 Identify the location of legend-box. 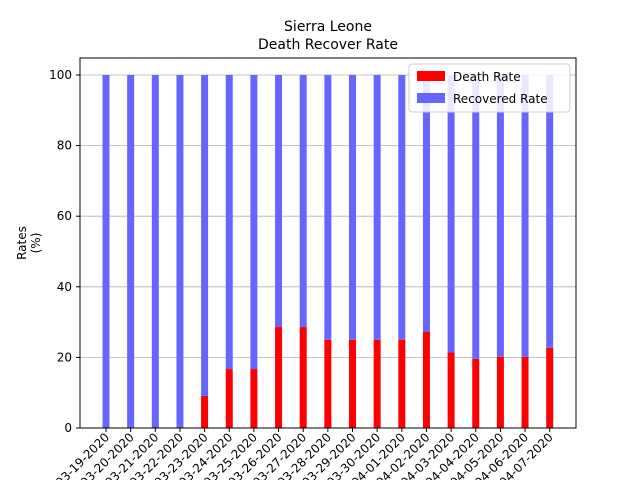
(489, 88).